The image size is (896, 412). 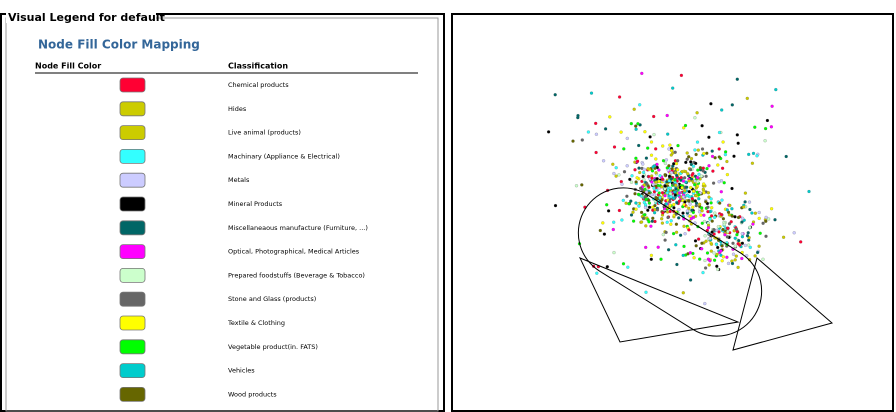 I want to click on legend-heading: Node Fill Color Mapping, so click(x=119, y=45).